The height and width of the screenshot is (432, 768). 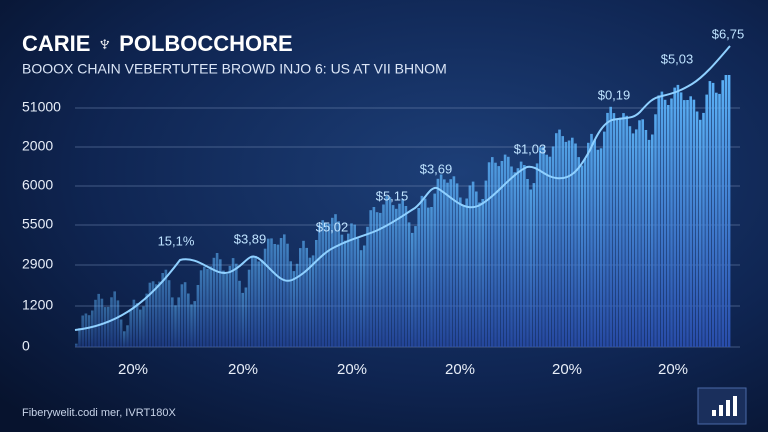 What do you see at coordinates (614, 94) in the screenshot?
I see `annotation: $0,19` at bounding box center [614, 94].